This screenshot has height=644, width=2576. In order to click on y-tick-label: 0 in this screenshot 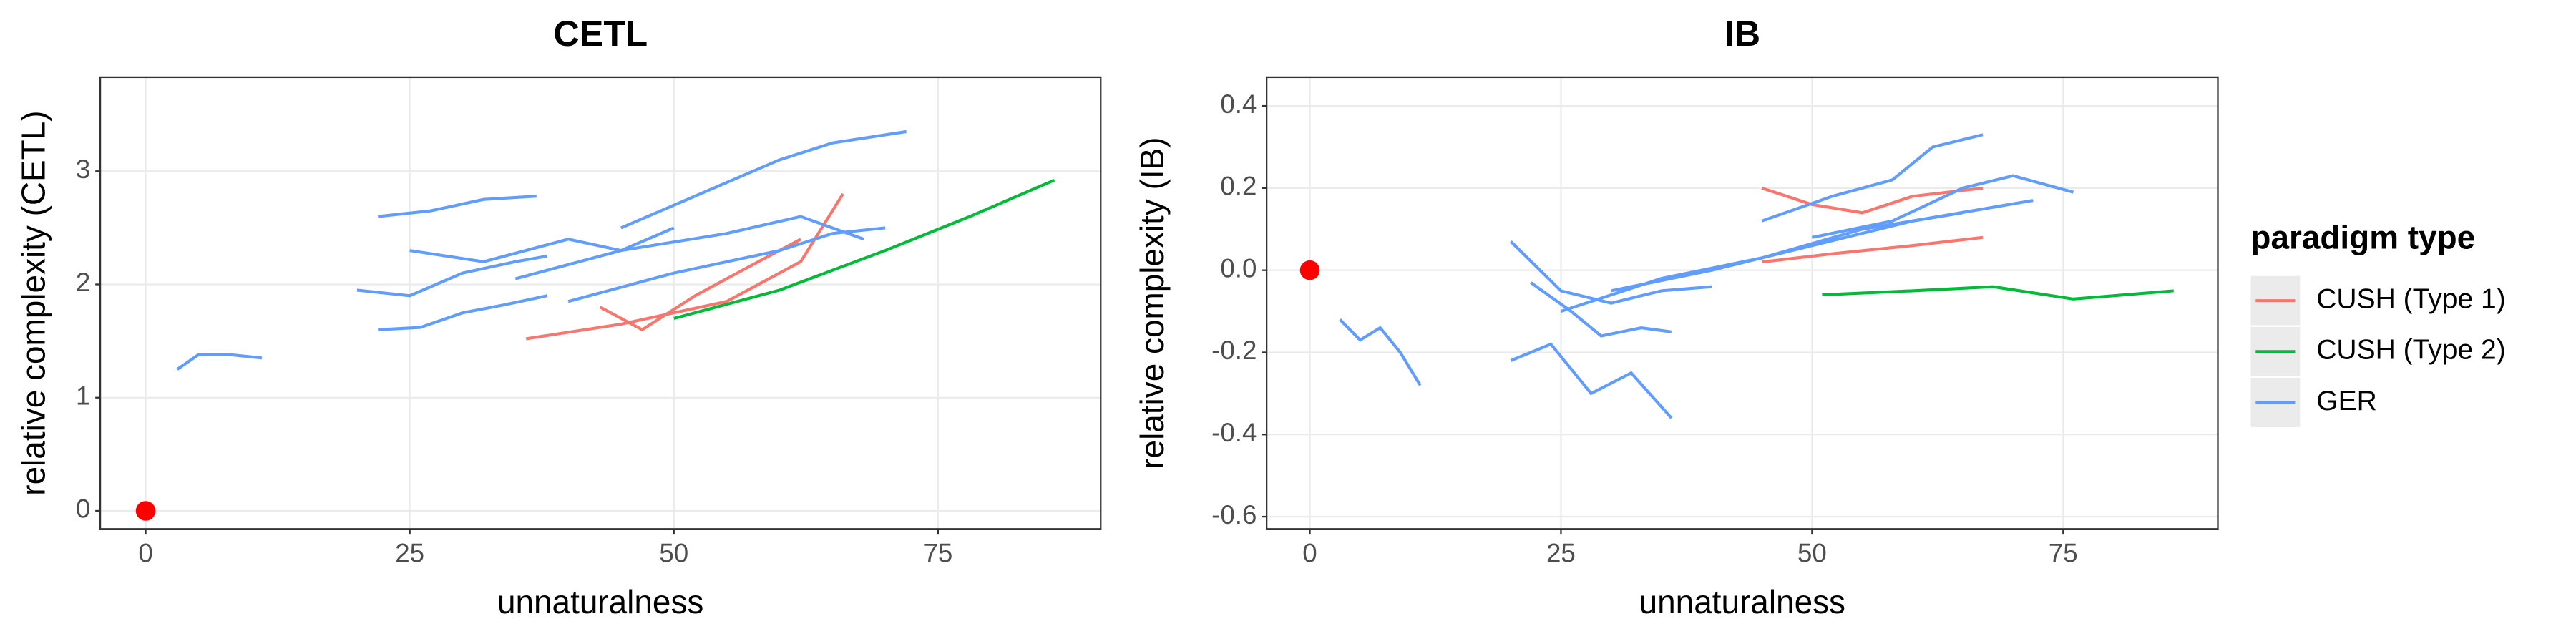, I will do `click(83, 509)`.